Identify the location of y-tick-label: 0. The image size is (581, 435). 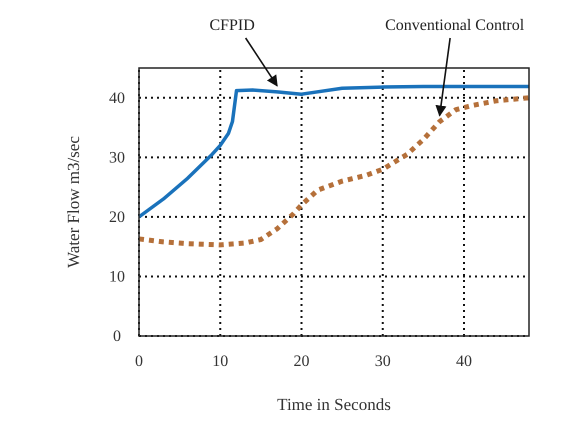
(117, 336).